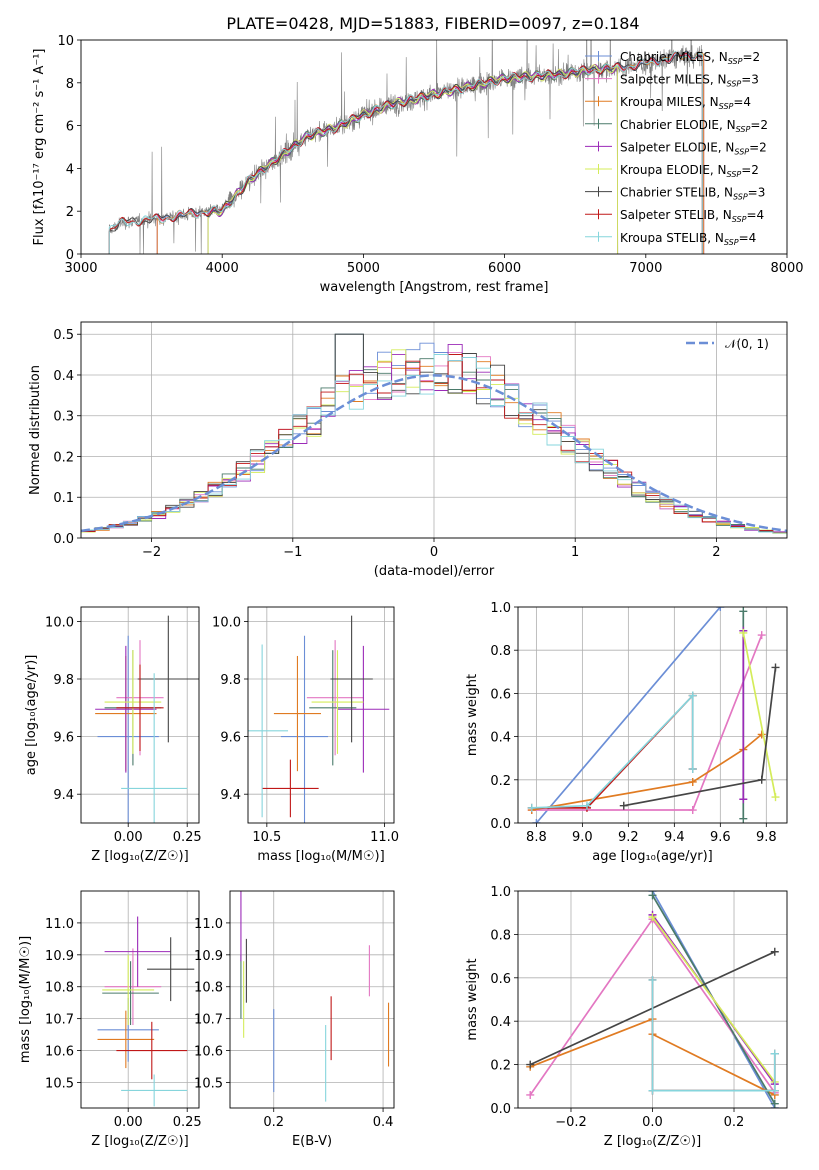 This screenshot has height=1170, width=819. What do you see at coordinates (59, 622) in the screenshot?
I see `y-tick-label: 10.0` at bounding box center [59, 622].